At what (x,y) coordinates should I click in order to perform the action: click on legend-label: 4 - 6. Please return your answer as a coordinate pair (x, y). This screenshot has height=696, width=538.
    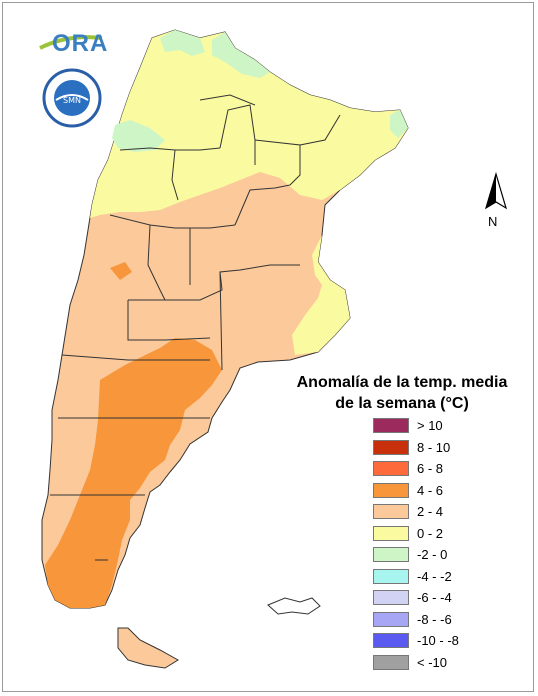
    Looking at the image, I should click on (430, 490).